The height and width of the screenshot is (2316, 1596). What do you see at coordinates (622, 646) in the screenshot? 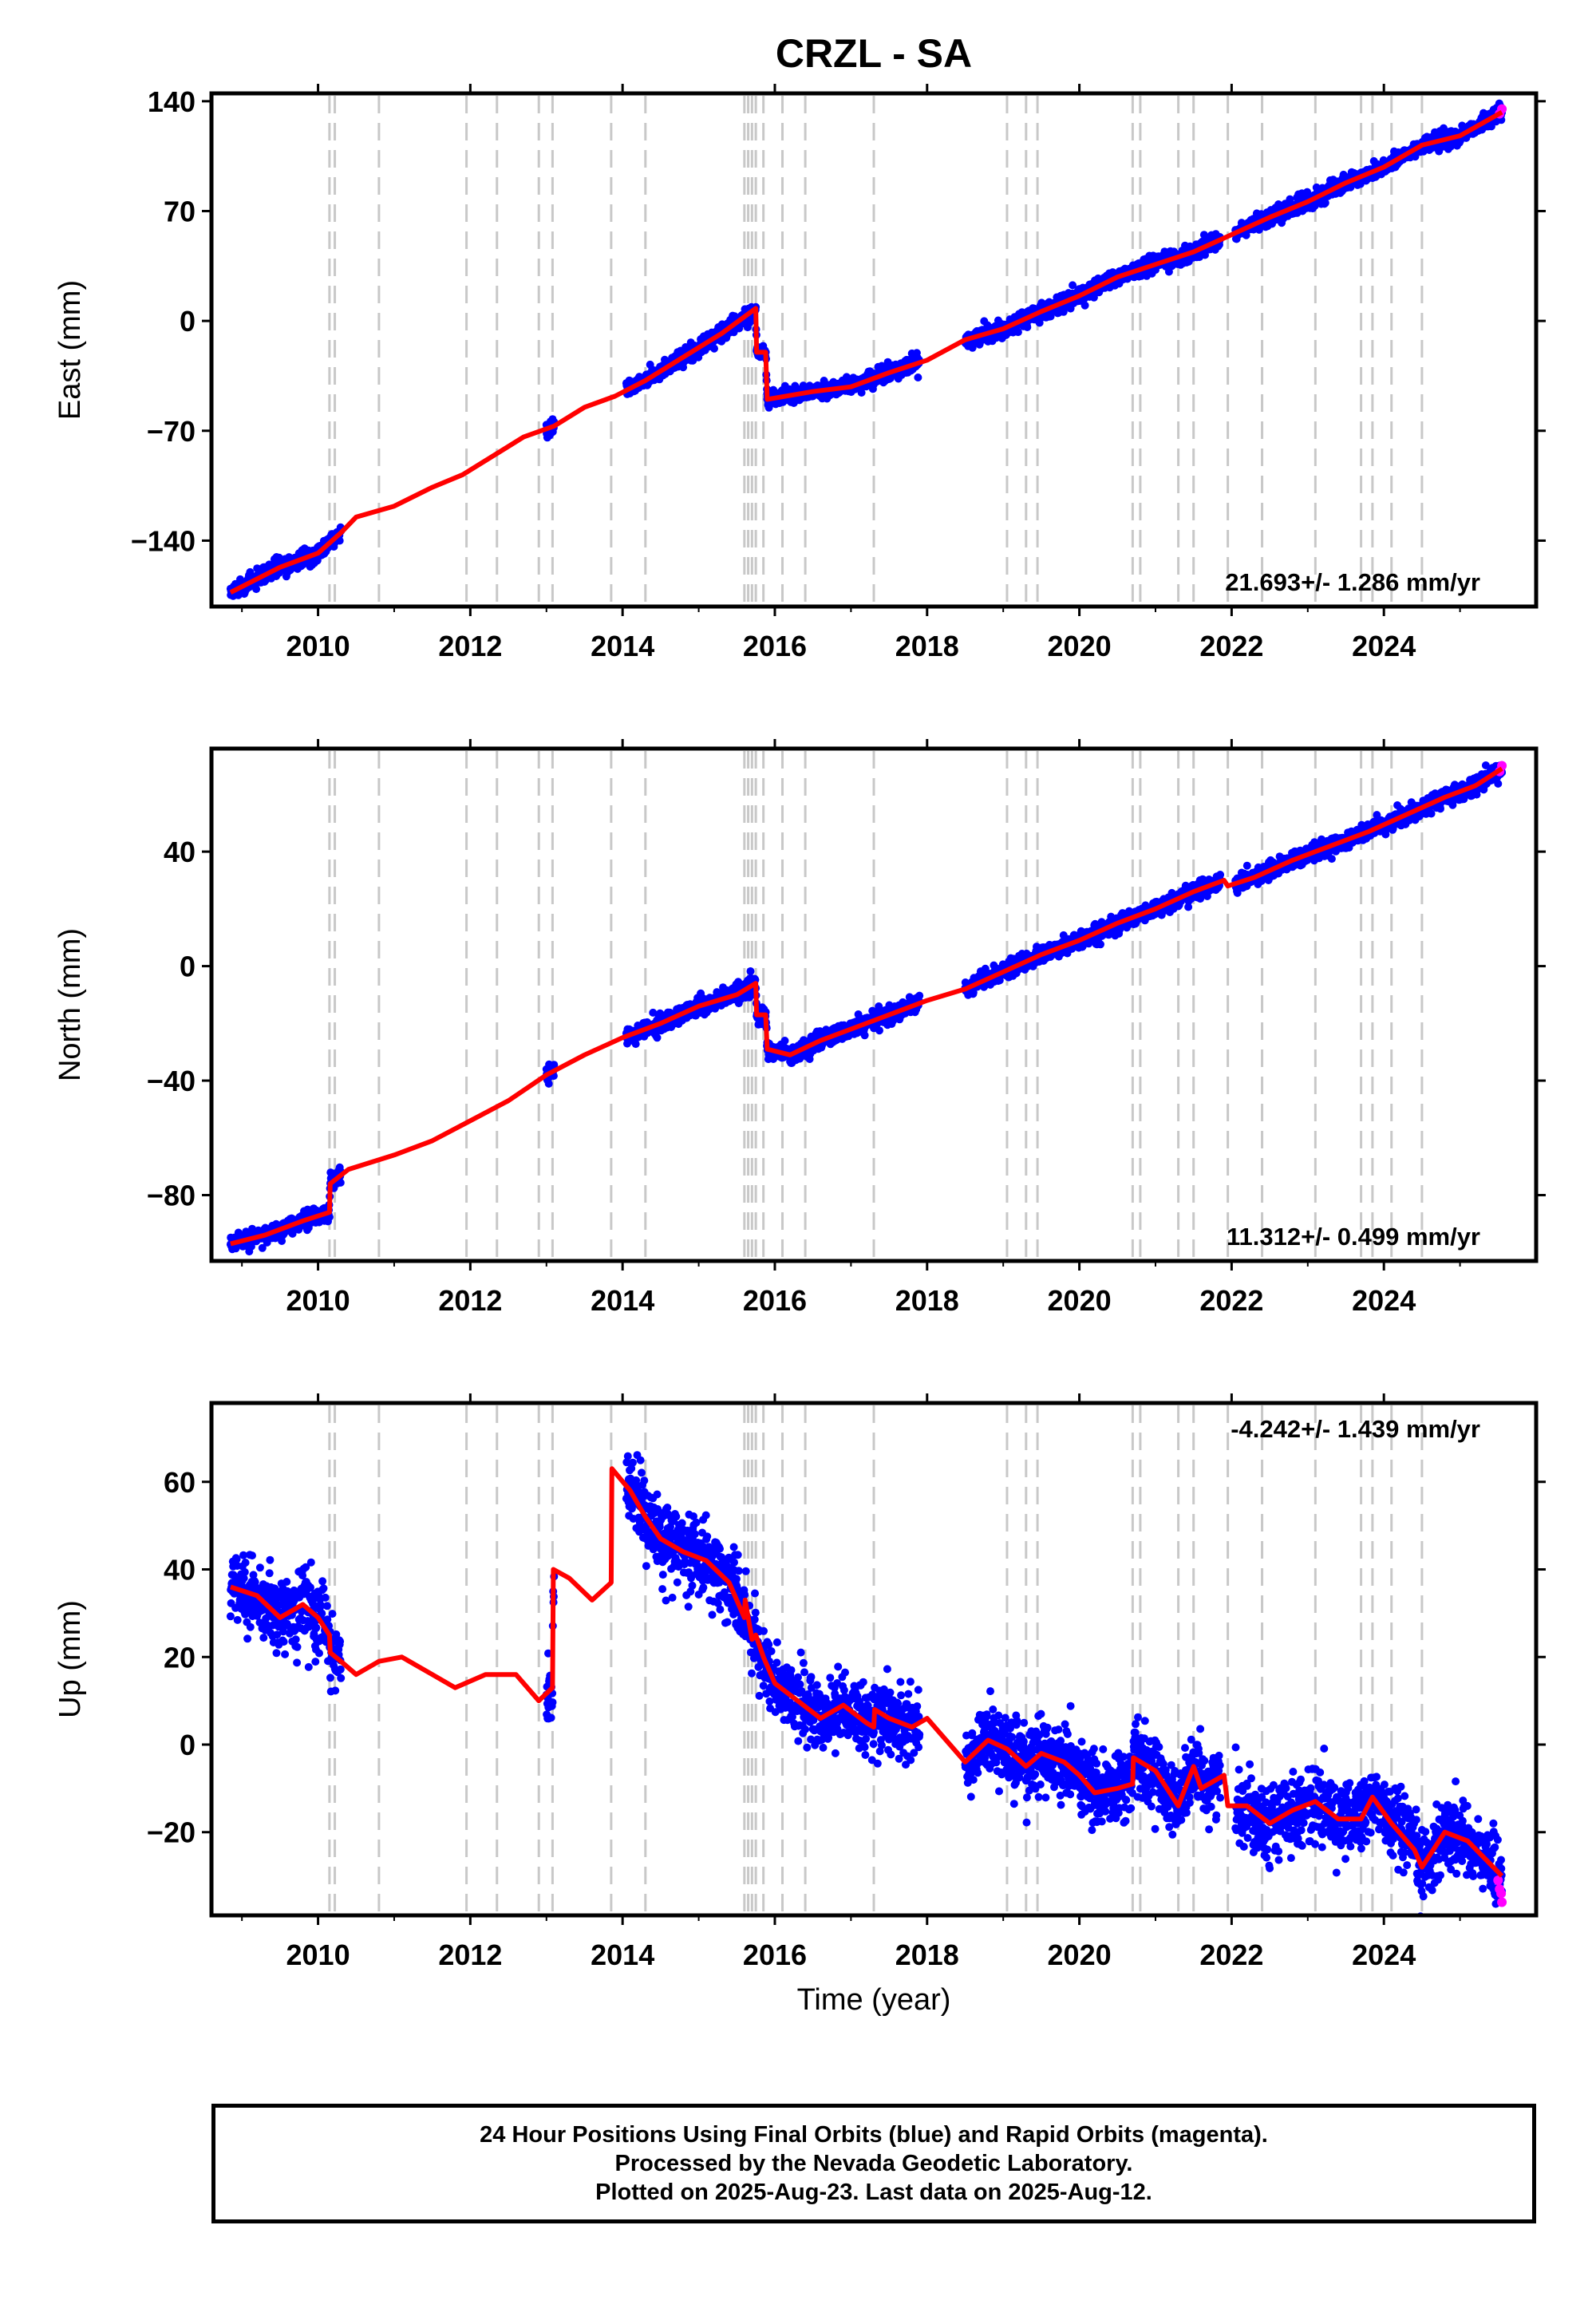
I see `x-tick-label: 2014` at bounding box center [622, 646].